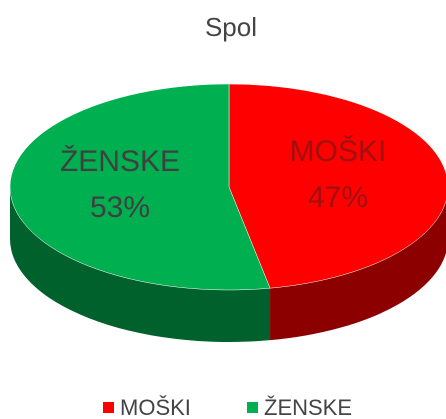  What do you see at coordinates (338, 151) in the screenshot?
I see `data-label-name: MOŠKI` at bounding box center [338, 151].